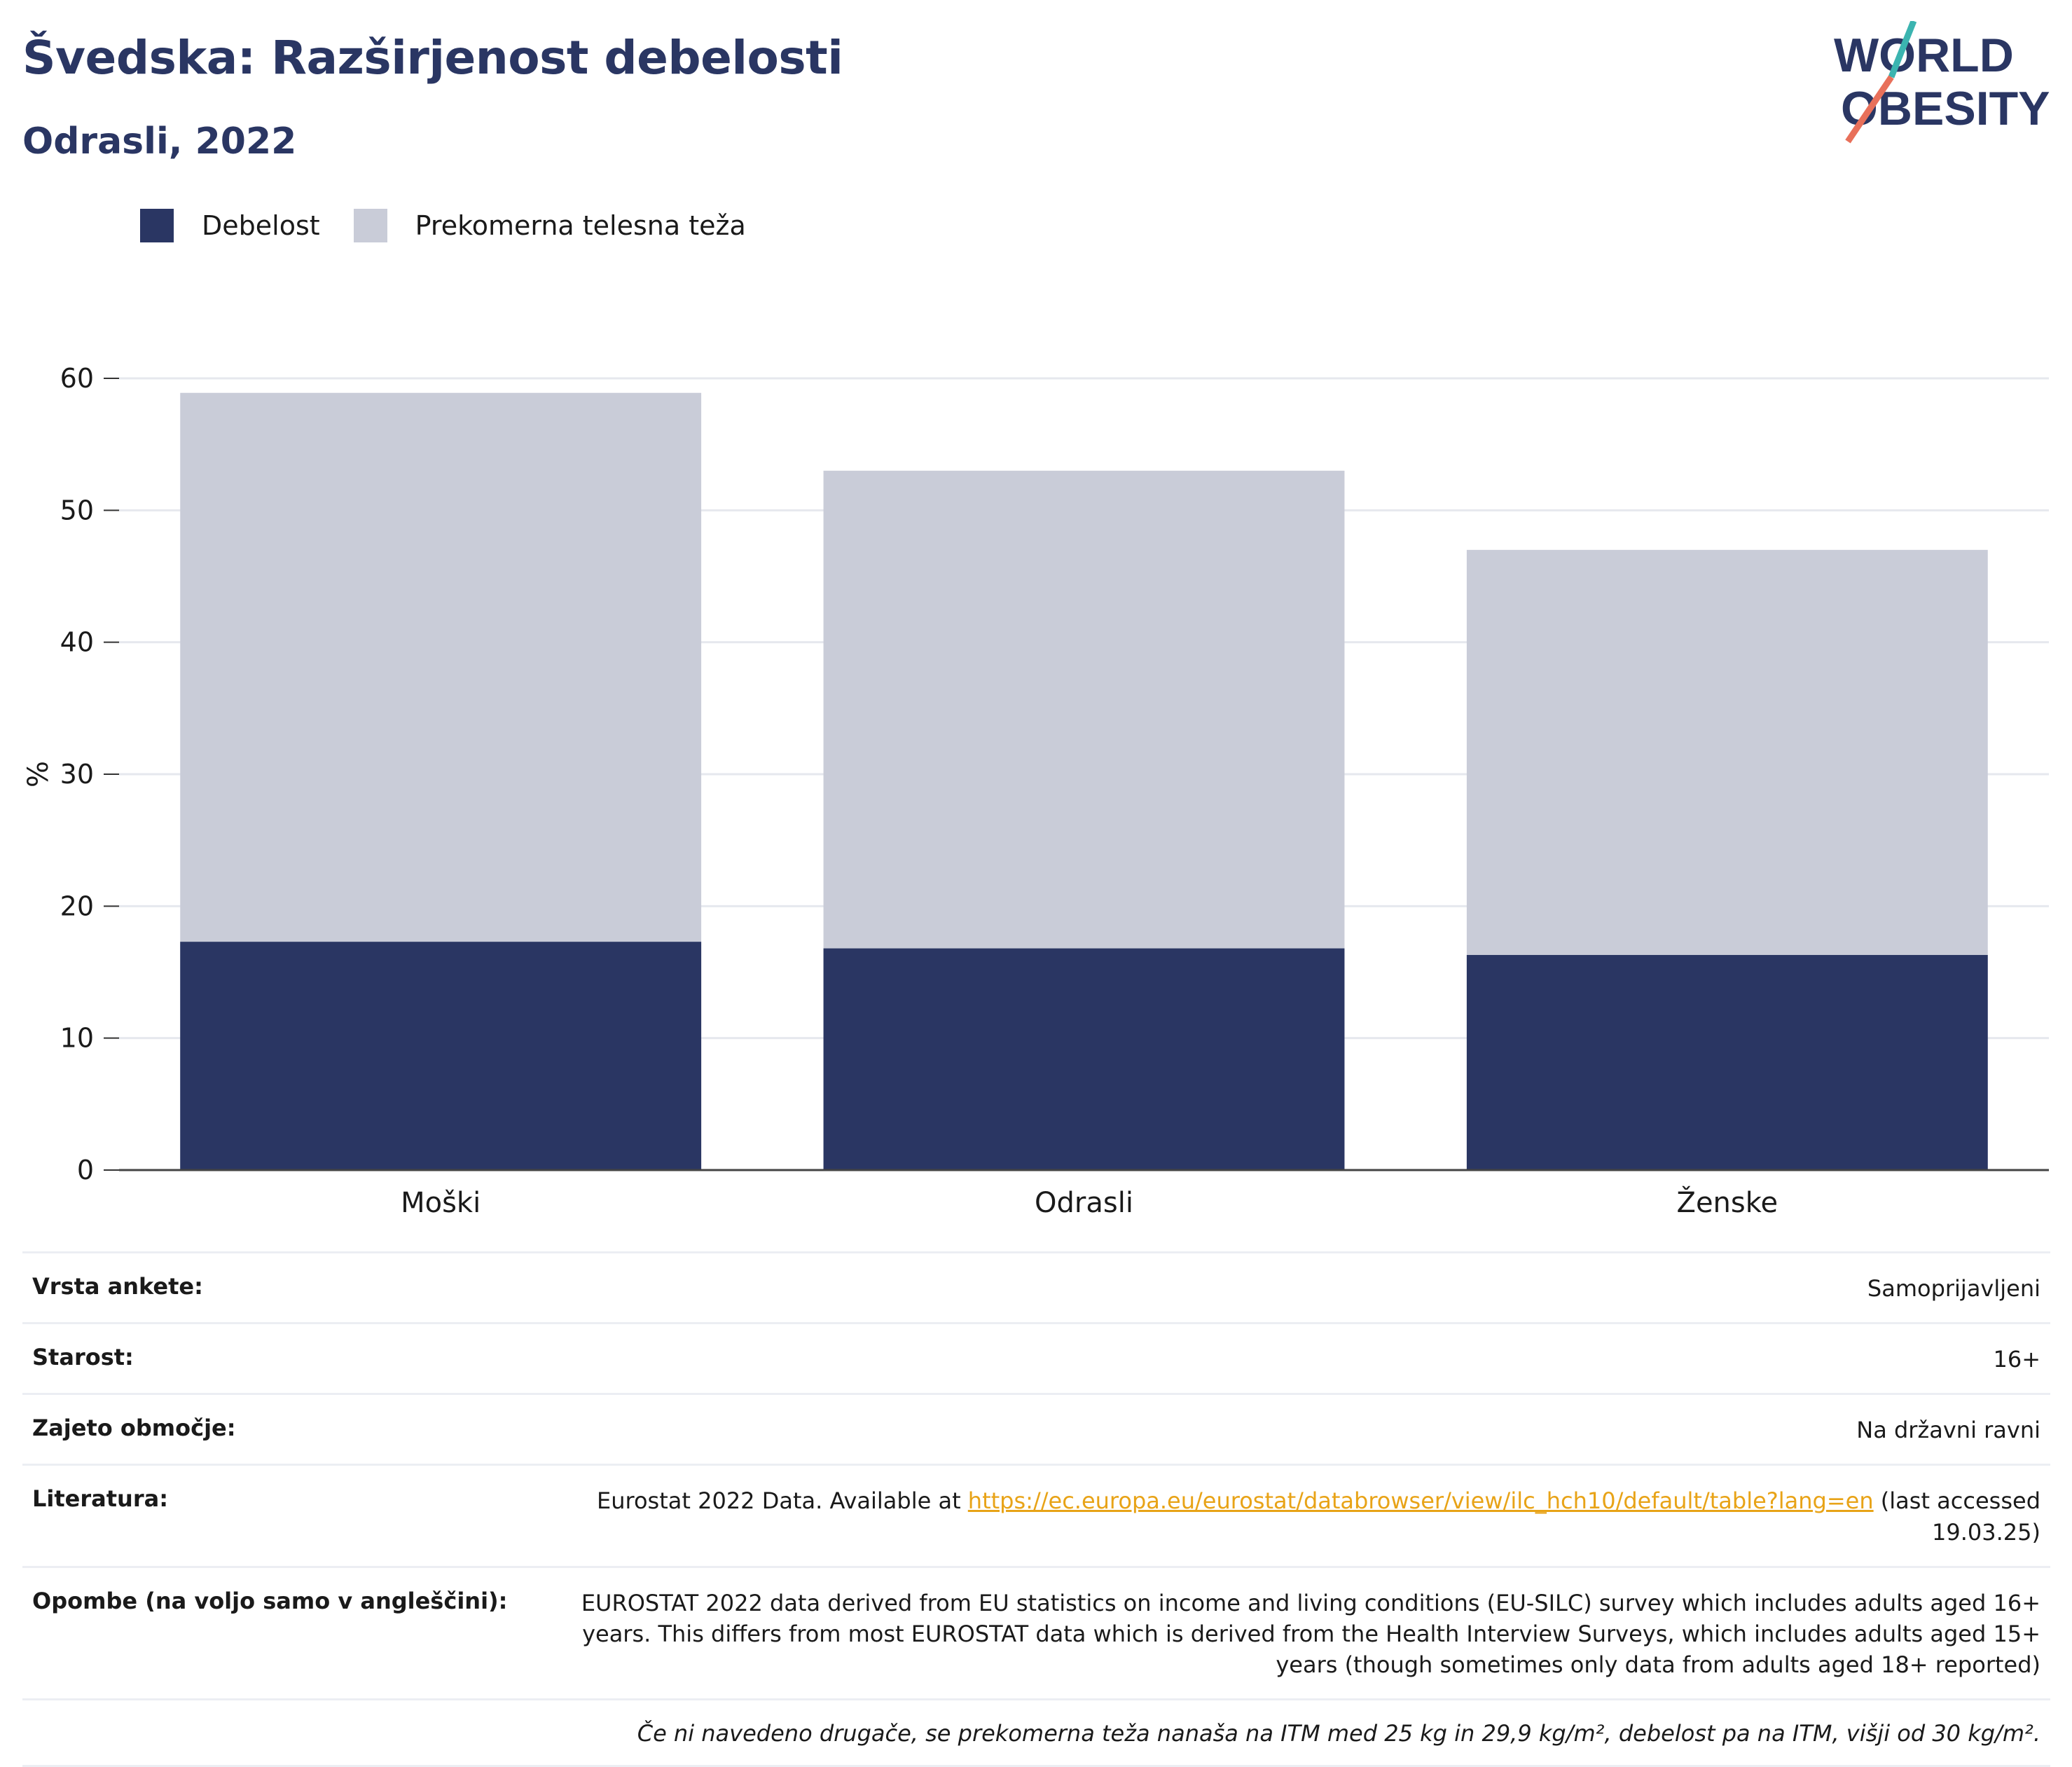  I want to click on world-obesity-logo: WORLD OBESITY, so click(1942, 82).